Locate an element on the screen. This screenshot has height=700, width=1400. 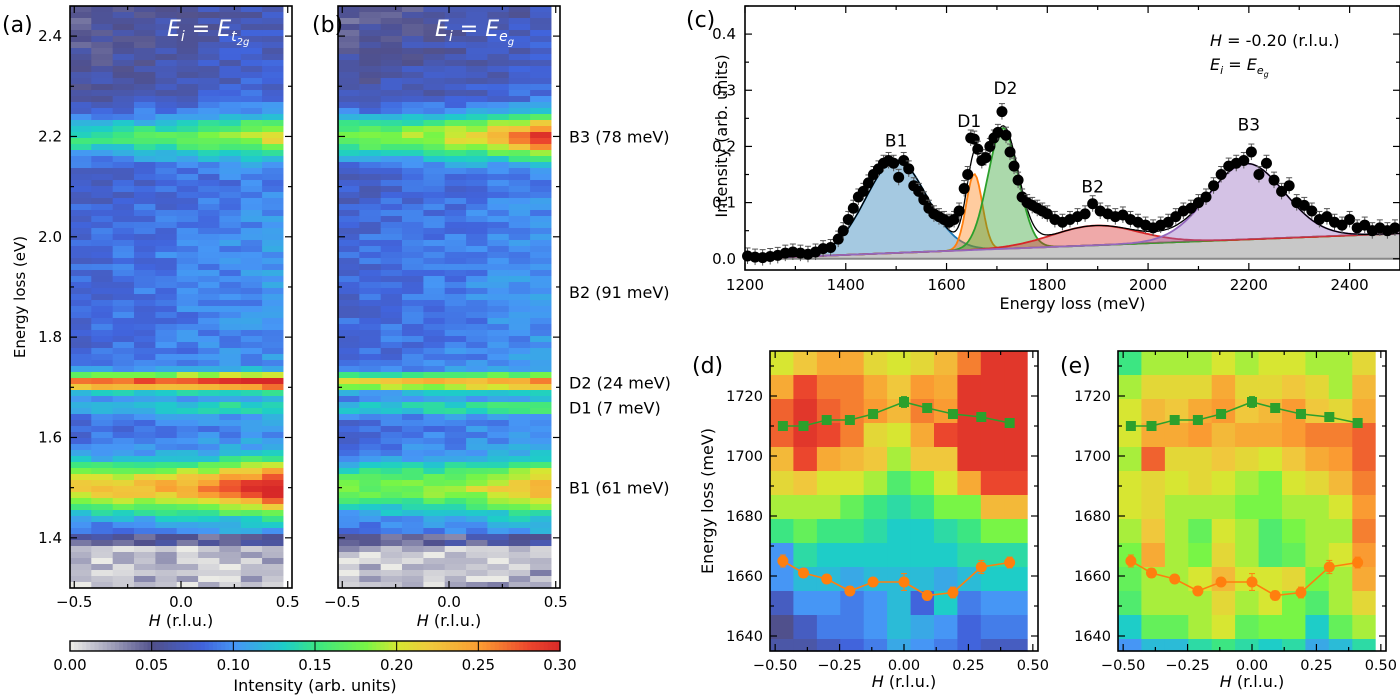
x-axis-label: H (r.l.u.) is located at coordinates (449, 620).